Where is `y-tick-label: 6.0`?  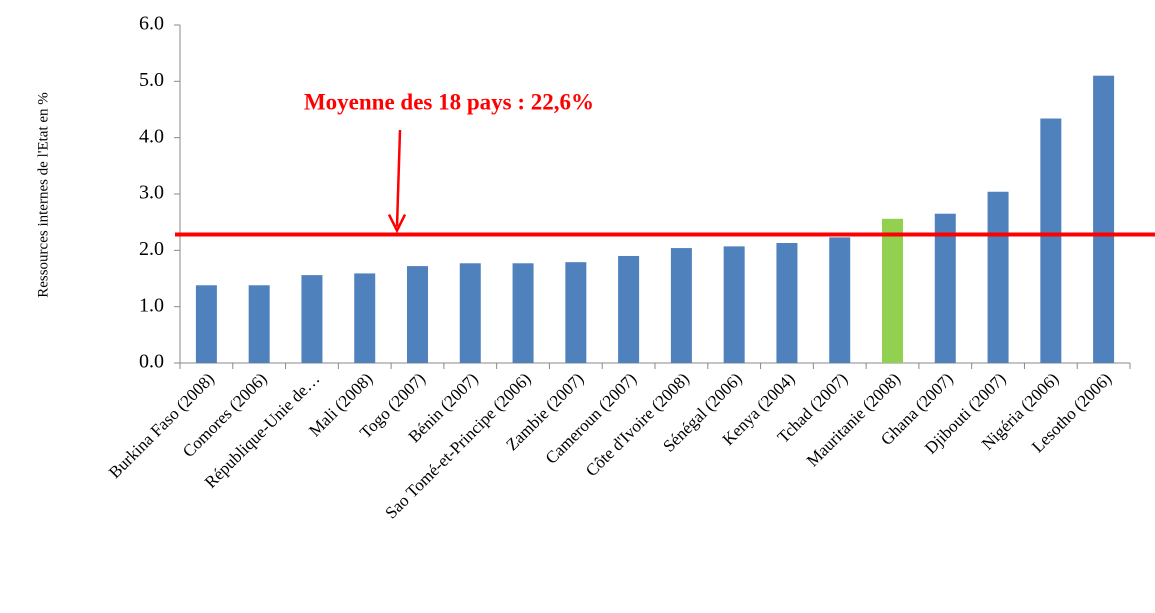
y-tick-label: 6.0 is located at coordinates (151, 24).